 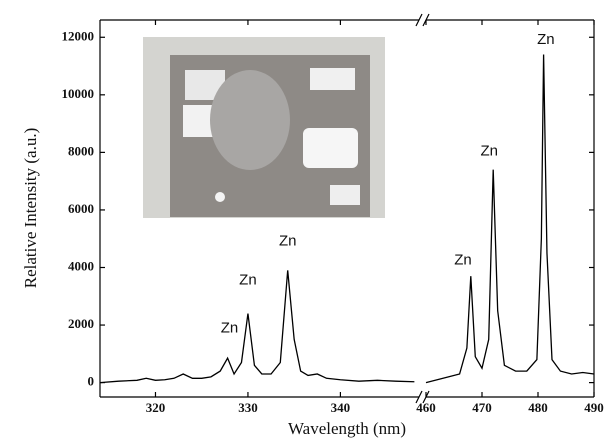 What do you see at coordinates (78, 35) in the screenshot?
I see `y-tick-label: 12000` at bounding box center [78, 35].